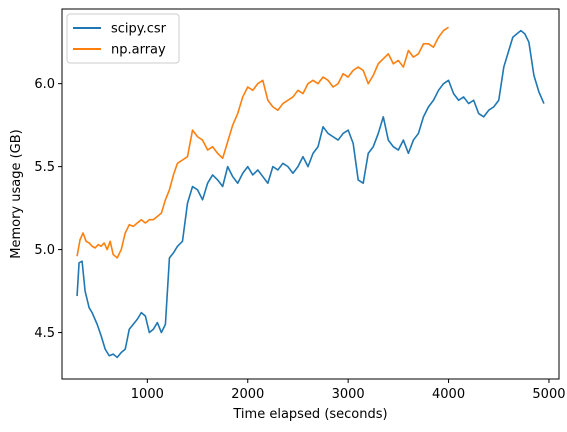 This screenshot has width=567, height=432. What do you see at coordinates (448, 394) in the screenshot?
I see `x-tick-label: 4000` at bounding box center [448, 394].